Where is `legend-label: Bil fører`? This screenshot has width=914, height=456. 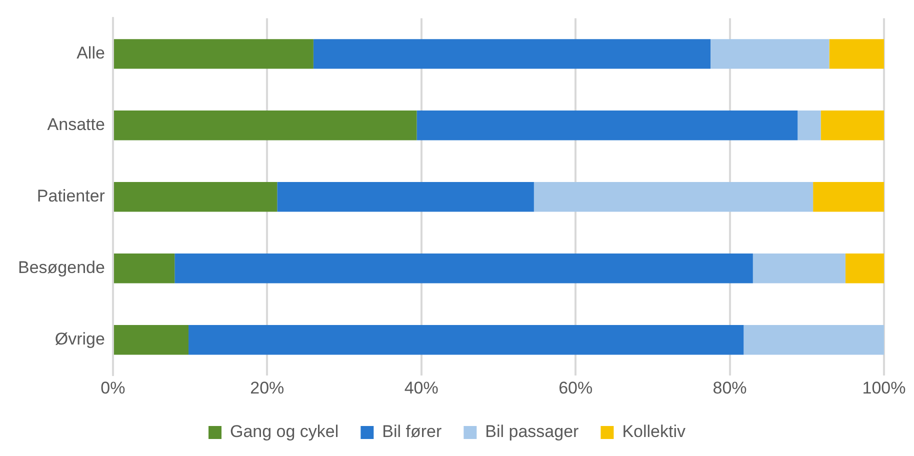
legend-label: Bil fører is located at coordinates (412, 432).